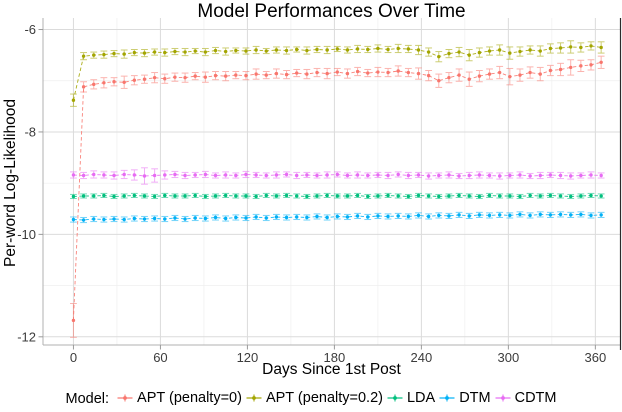  Describe the element at coordinates (335, 357) in the screenshot. I see `x-tick-label: 180` at that location.